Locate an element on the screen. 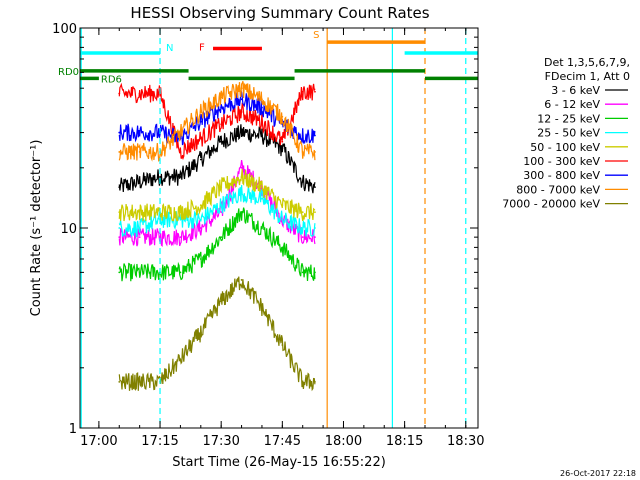  series-6-12-kev-line is located at coordinates (217, 203).